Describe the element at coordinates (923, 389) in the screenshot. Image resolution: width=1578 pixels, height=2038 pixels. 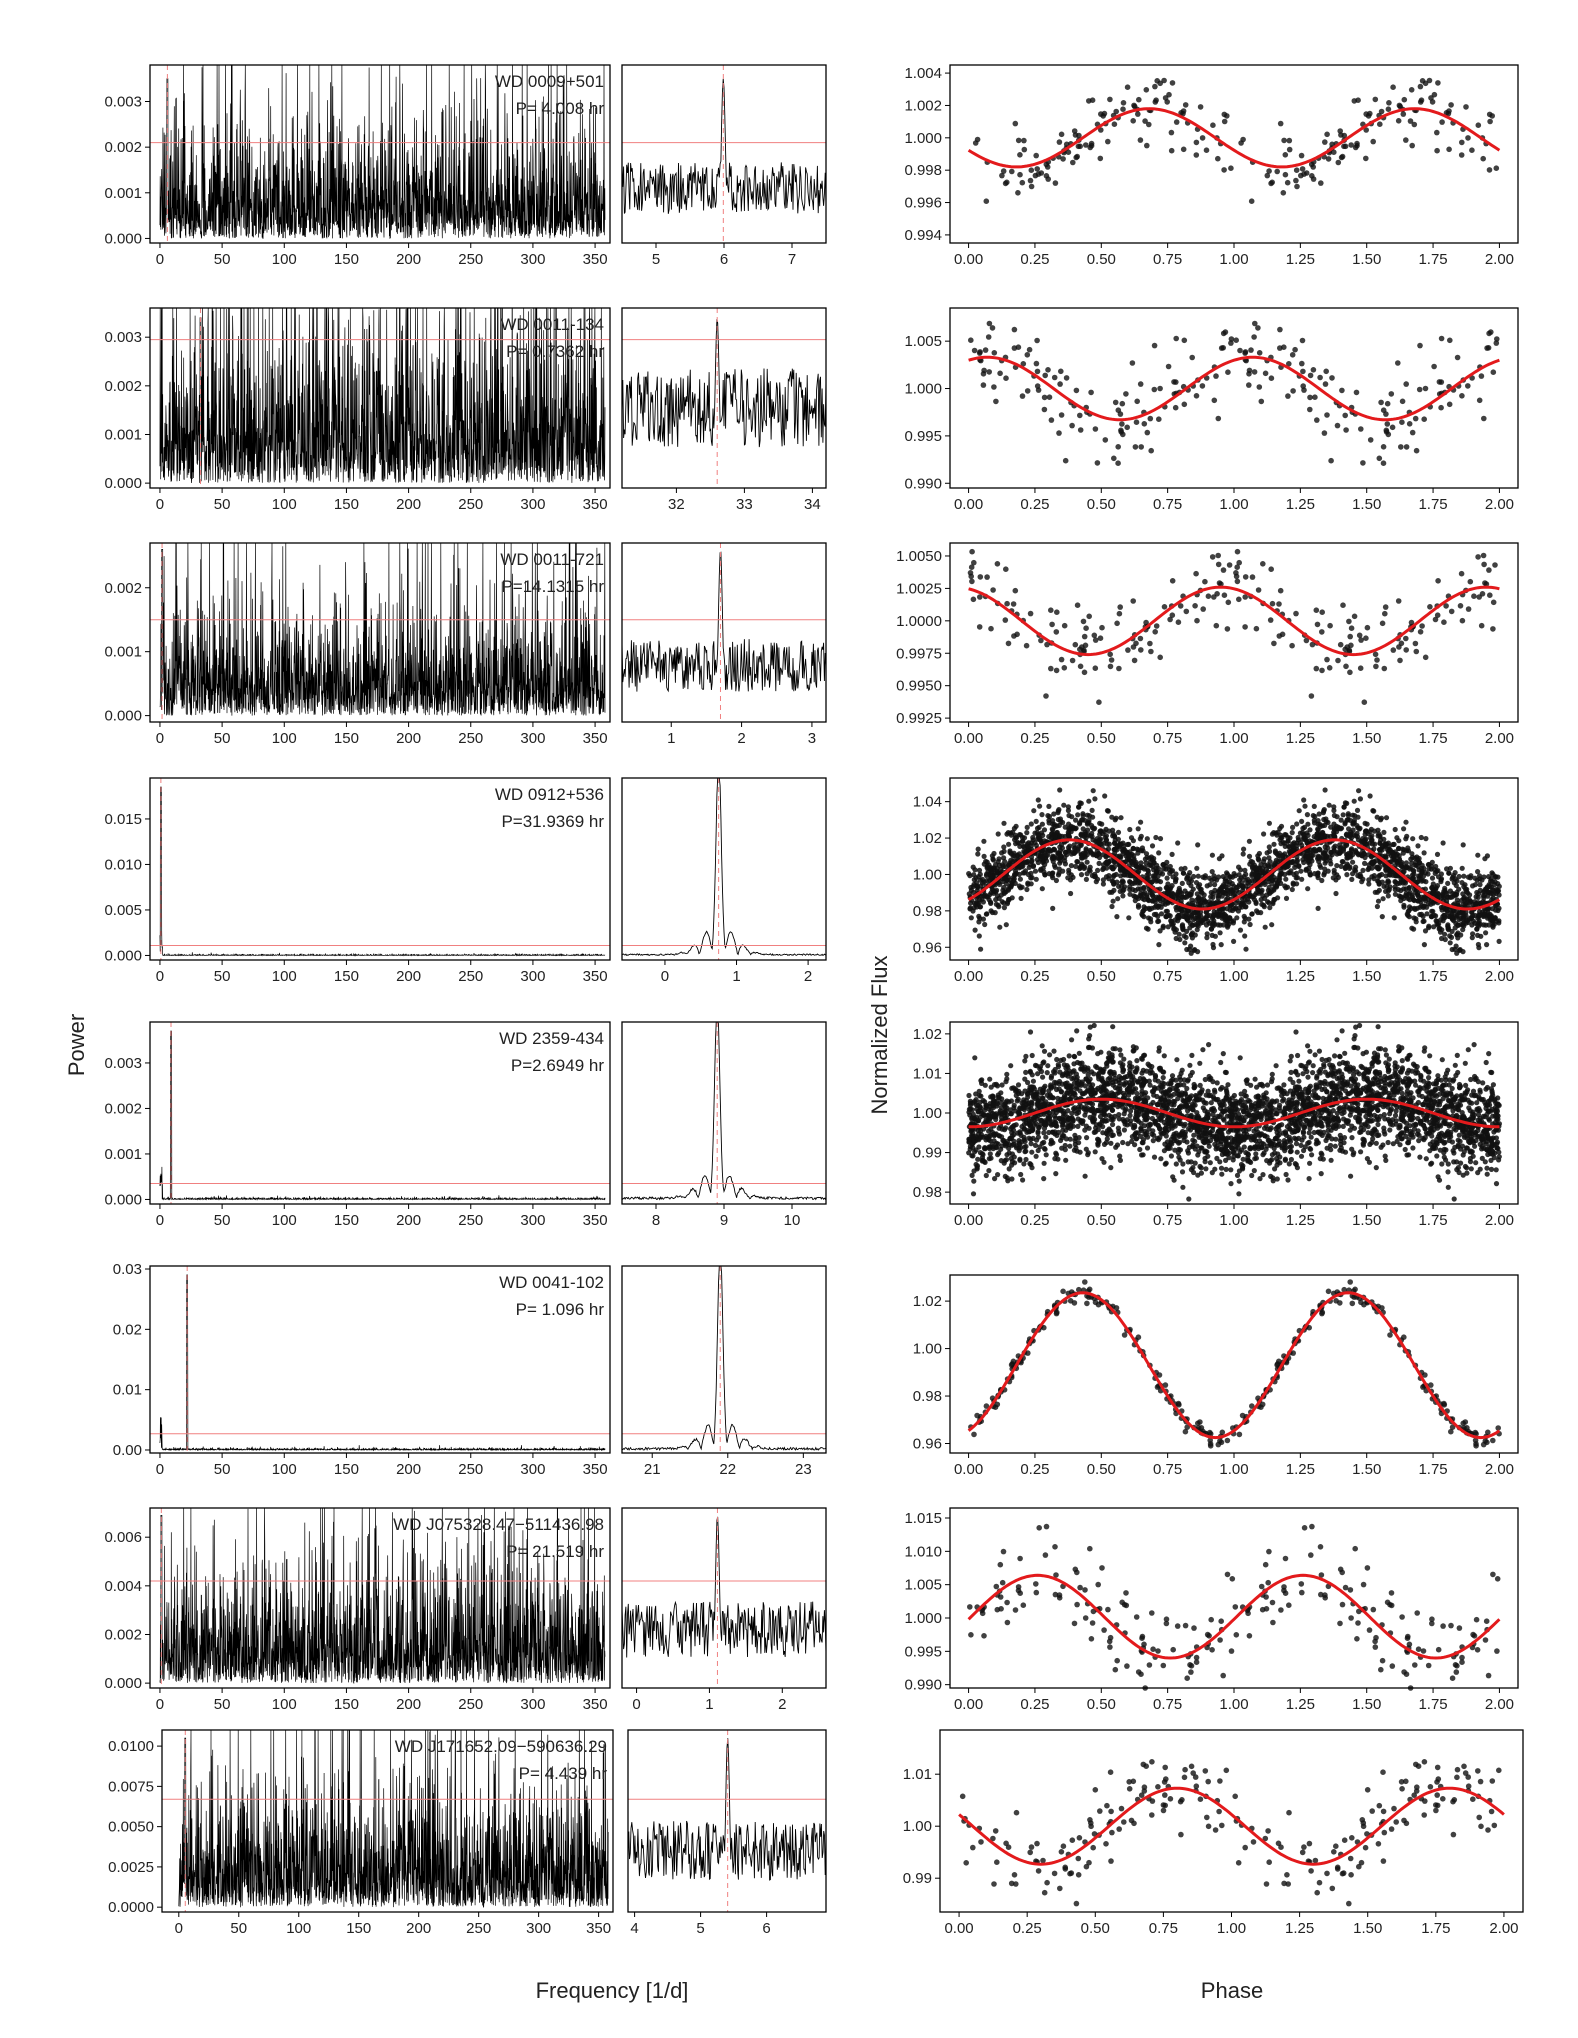
I see `phase-2-ytick-label-2: 1.000` at that location.